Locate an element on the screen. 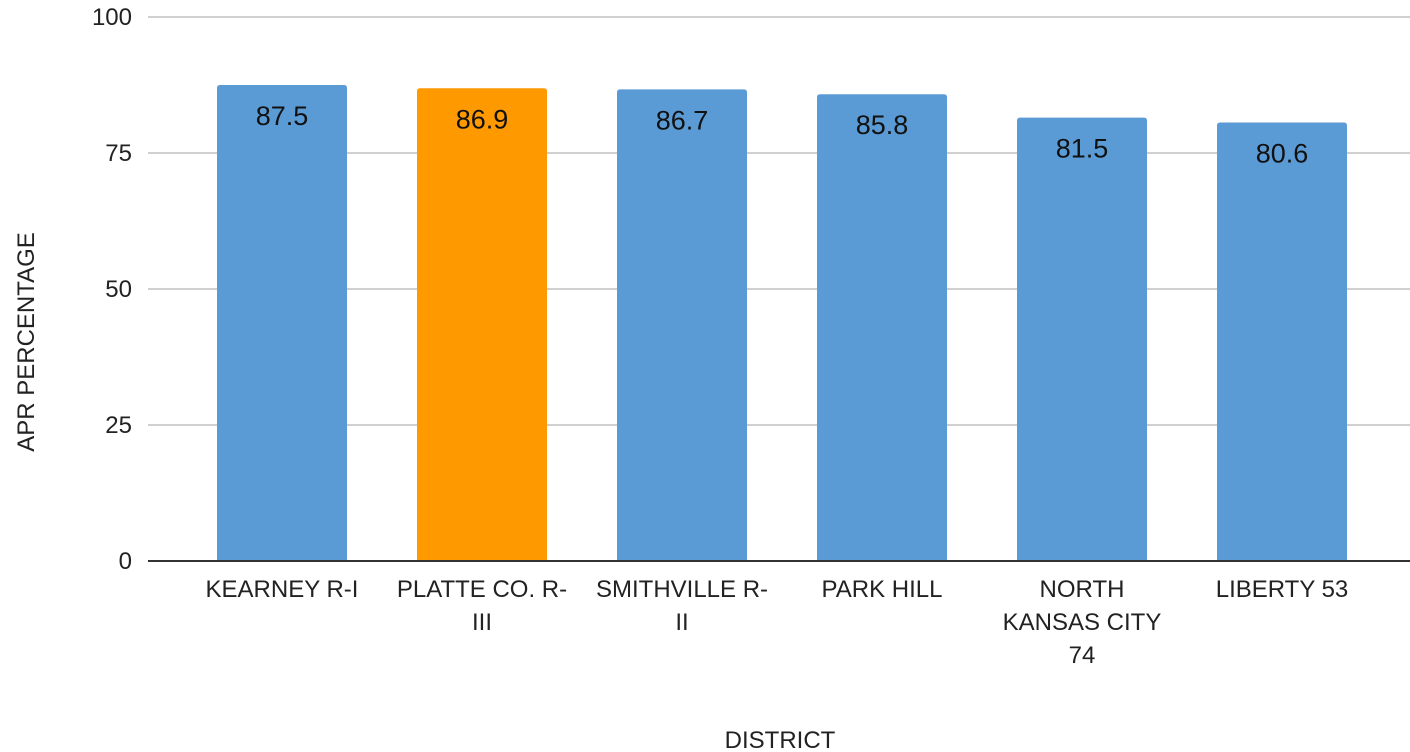 The width and height of the screenshot is (1410, 752). data-label: 85.8 is located at coordinates (882, 125).